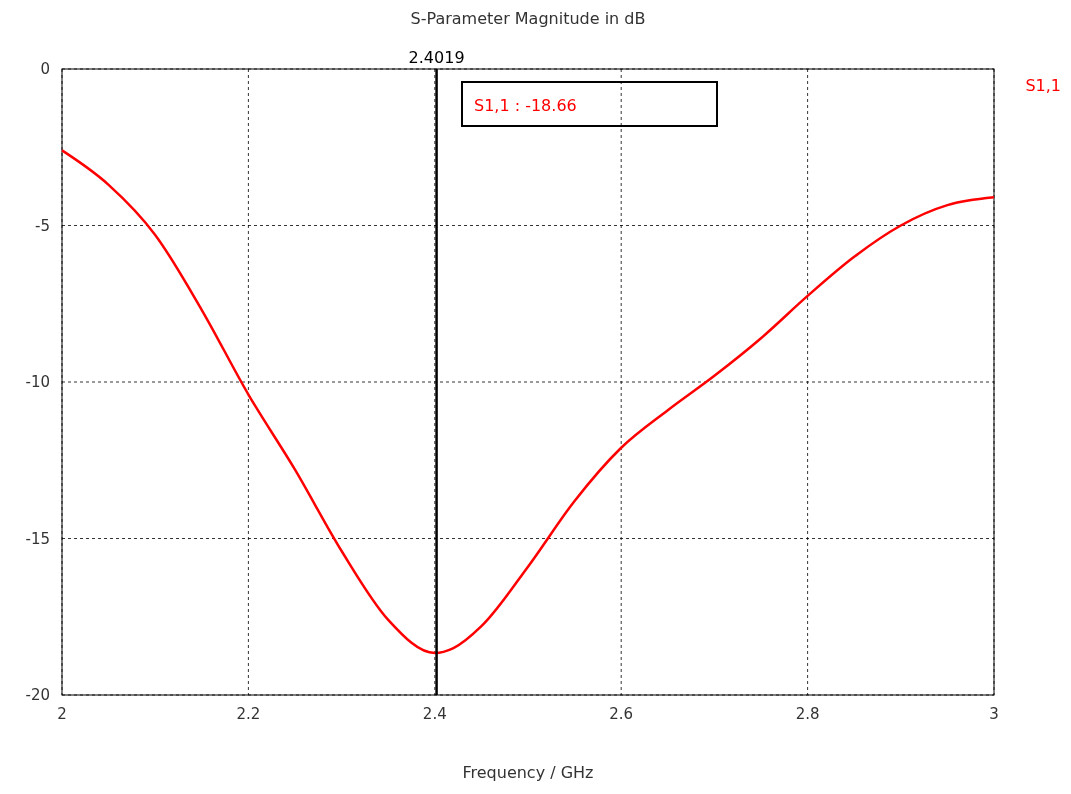 The width and height of the screenshot is (1071, 794). What do you see at coordinates (621, 714) in the screenshot?
I see `x-tick-label: 2.6` at bounding box center [621, 714].